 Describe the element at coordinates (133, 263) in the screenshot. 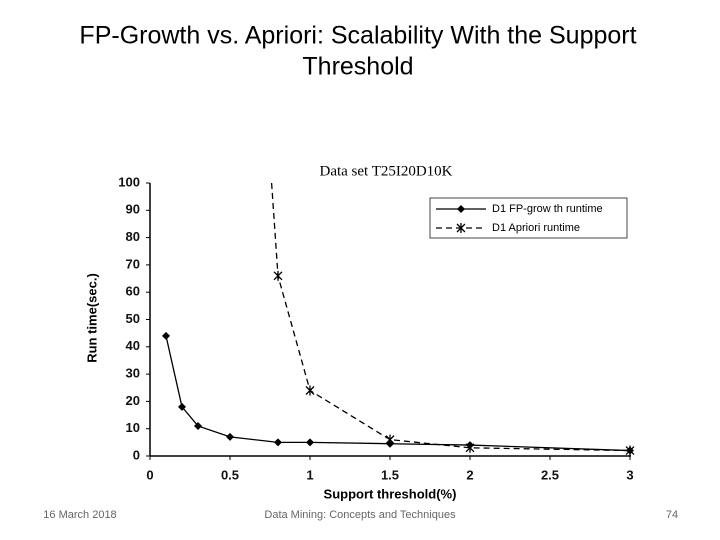

I see `y-tick-label: 70` at that location.